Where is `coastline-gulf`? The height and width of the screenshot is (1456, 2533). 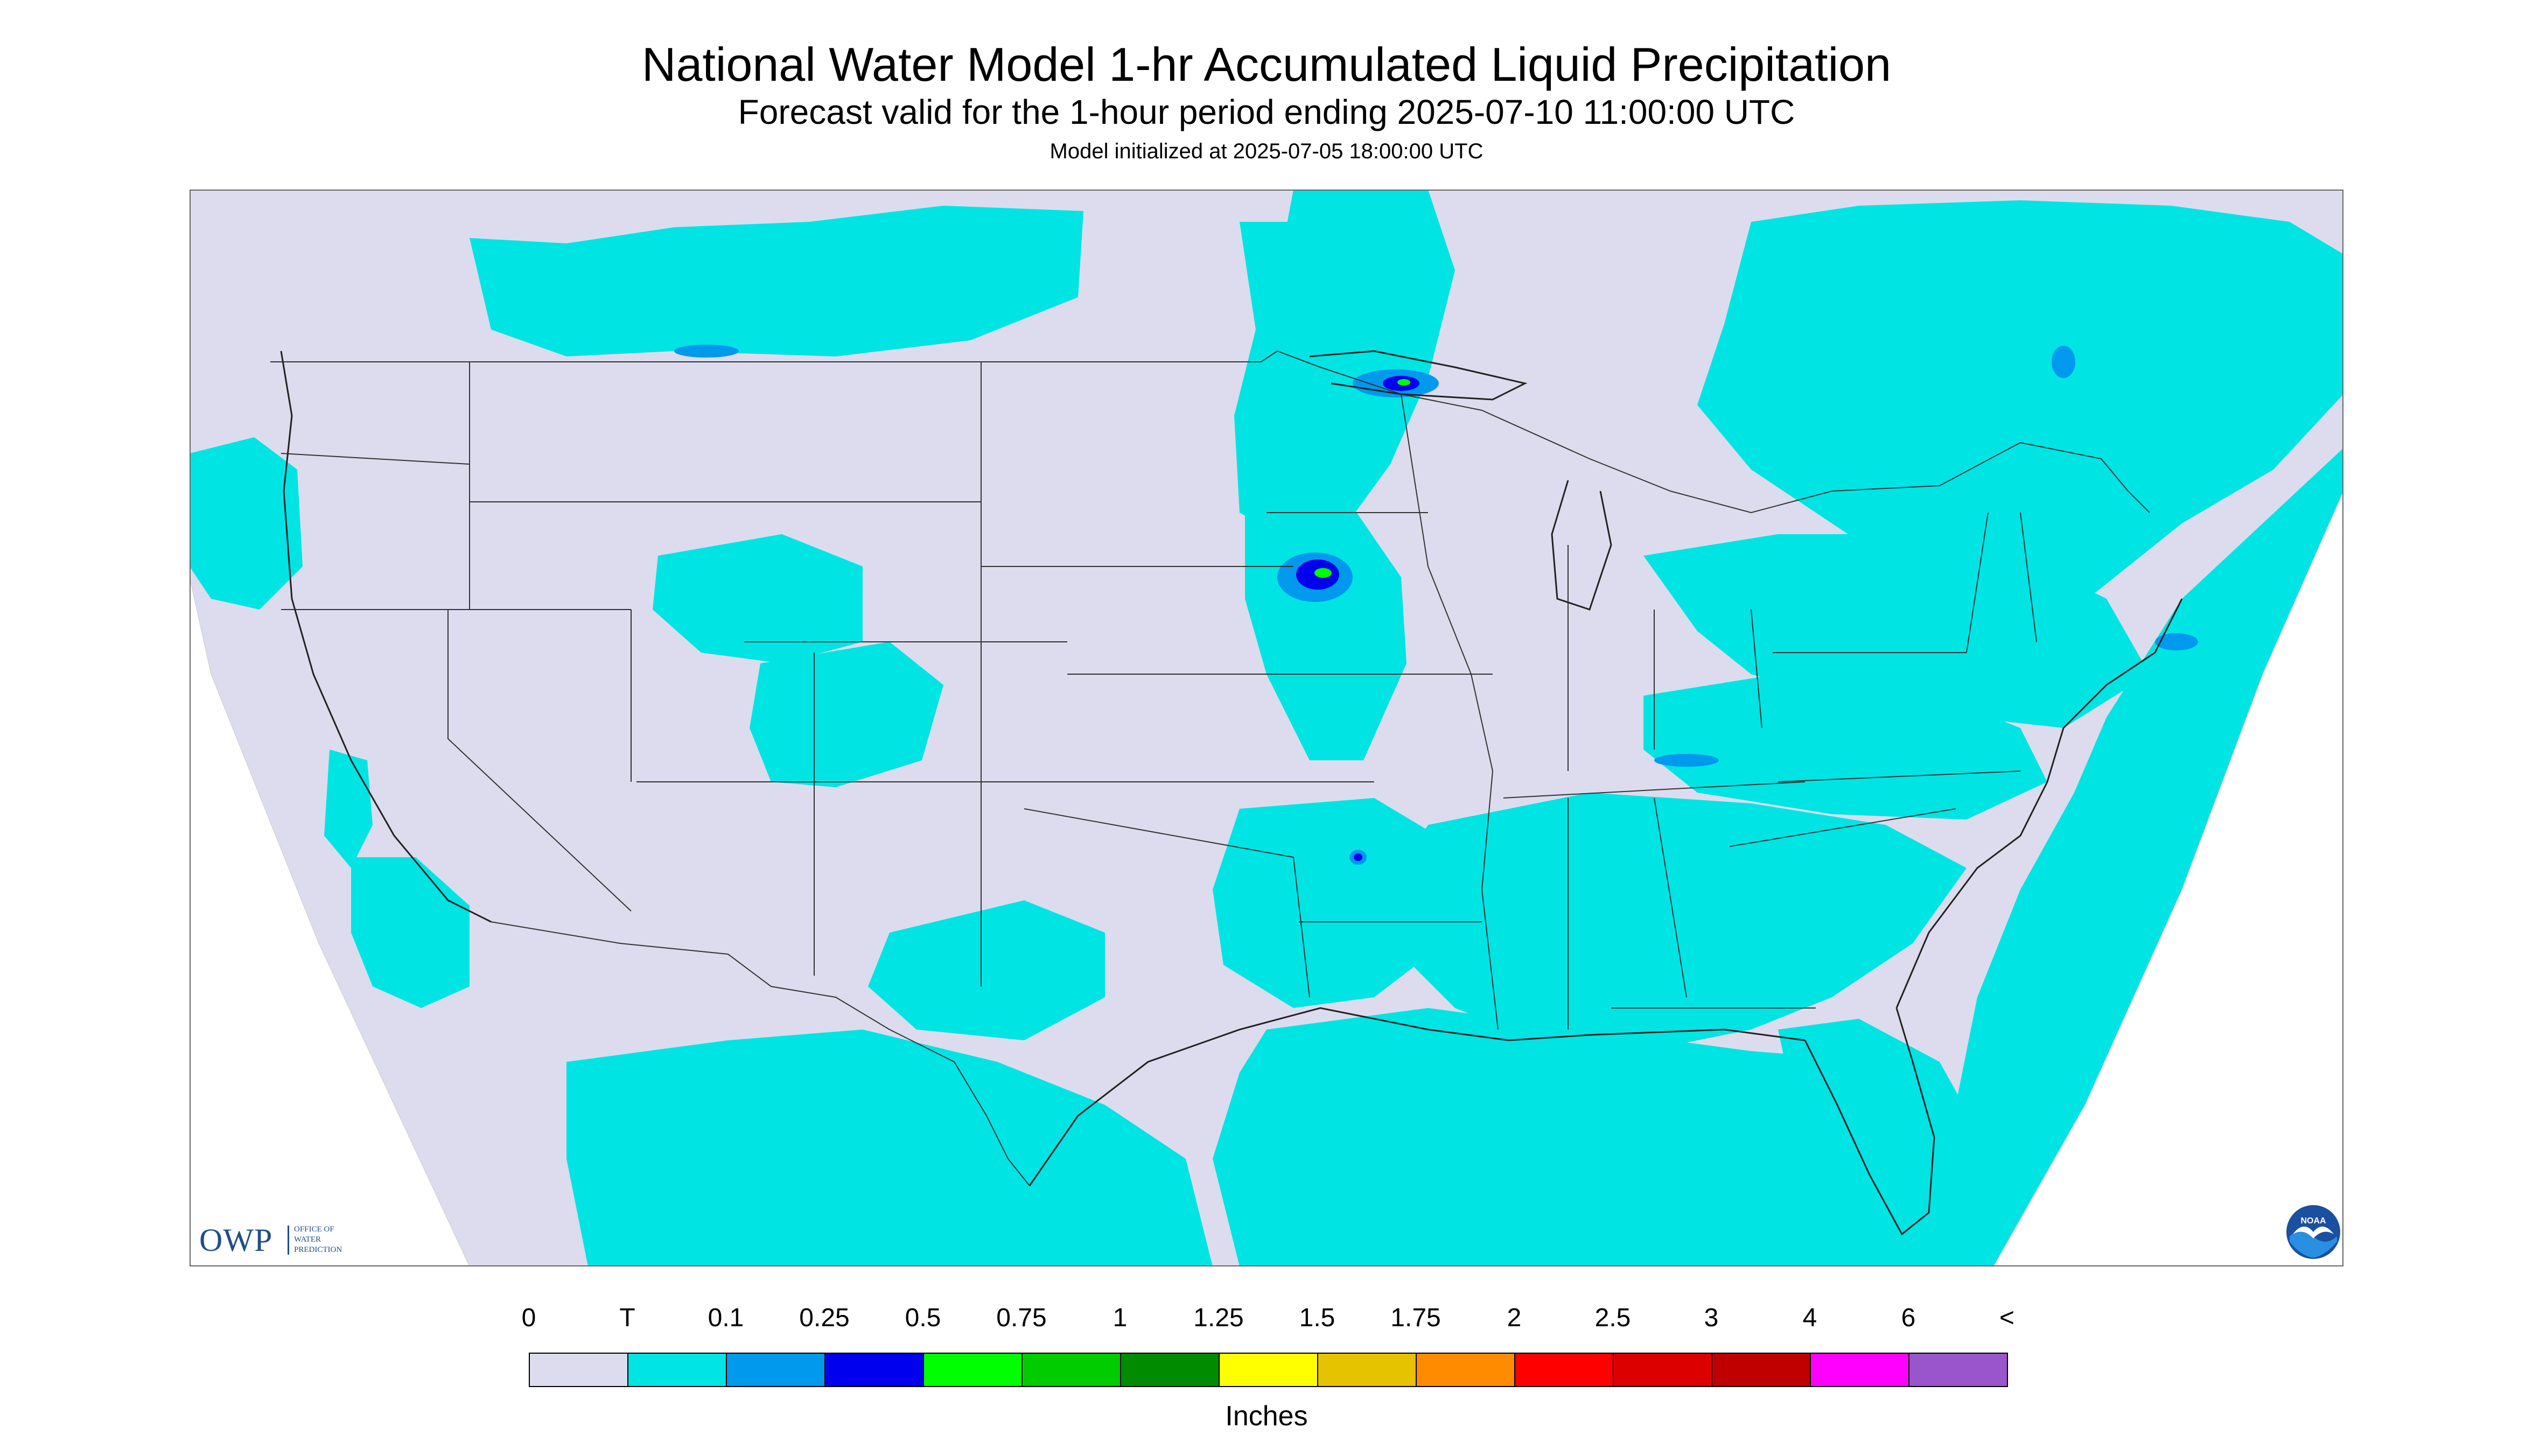 coastline-gulf is located at coordinates (1417, 1096).